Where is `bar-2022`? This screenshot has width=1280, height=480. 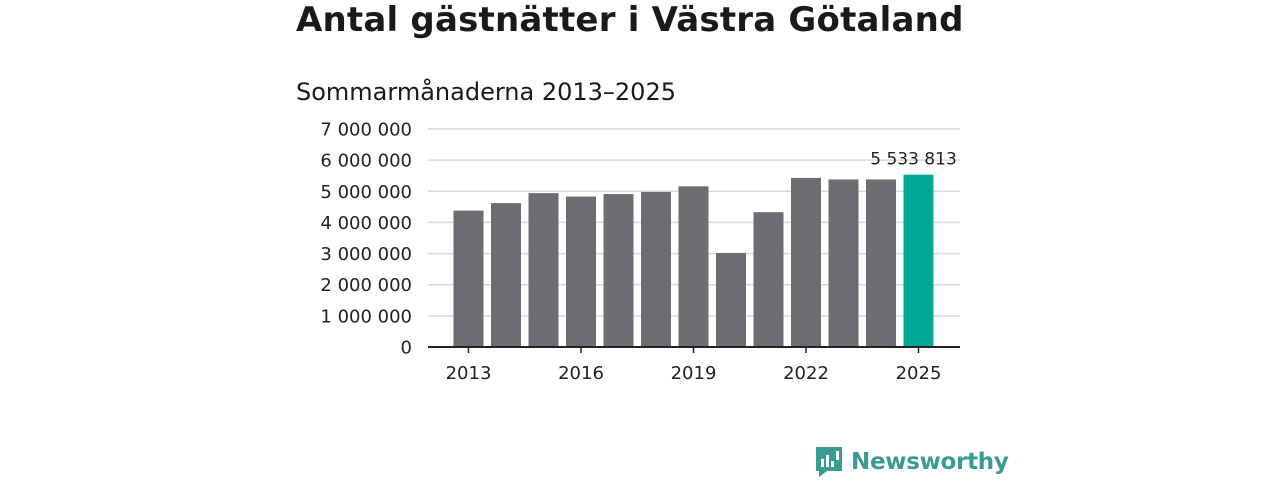
bar-2022 is located at coordinates (806, 262).